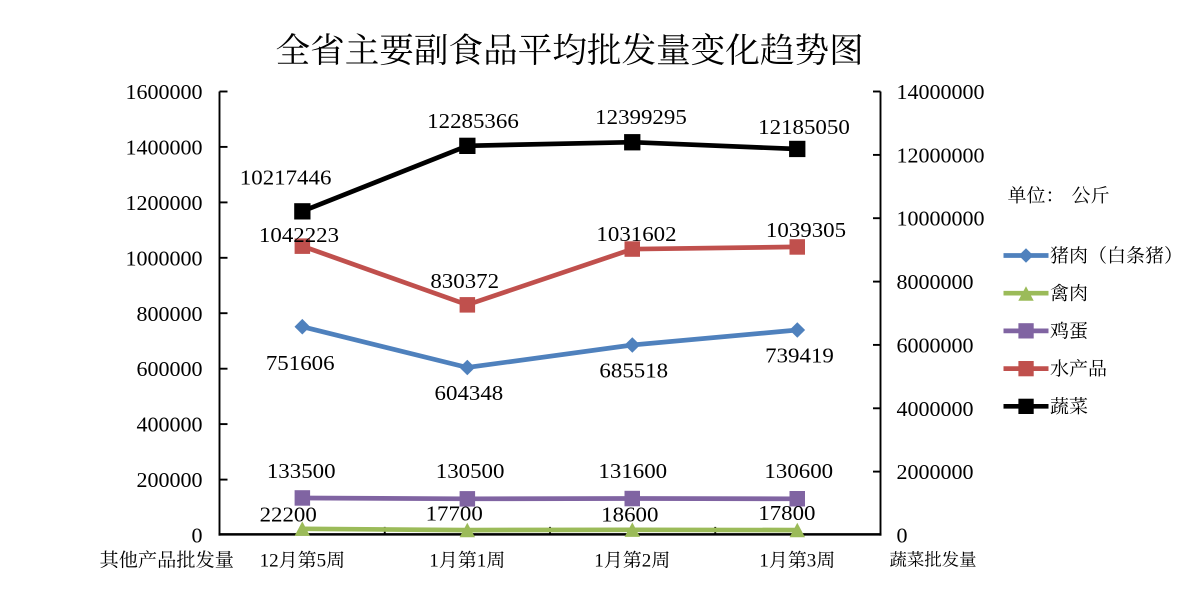 The height and width of the screenshot is (592, 1203). Describe the element at coordinates (300, 363) in the screenshot. I see `svg-text: 751606` at that location.